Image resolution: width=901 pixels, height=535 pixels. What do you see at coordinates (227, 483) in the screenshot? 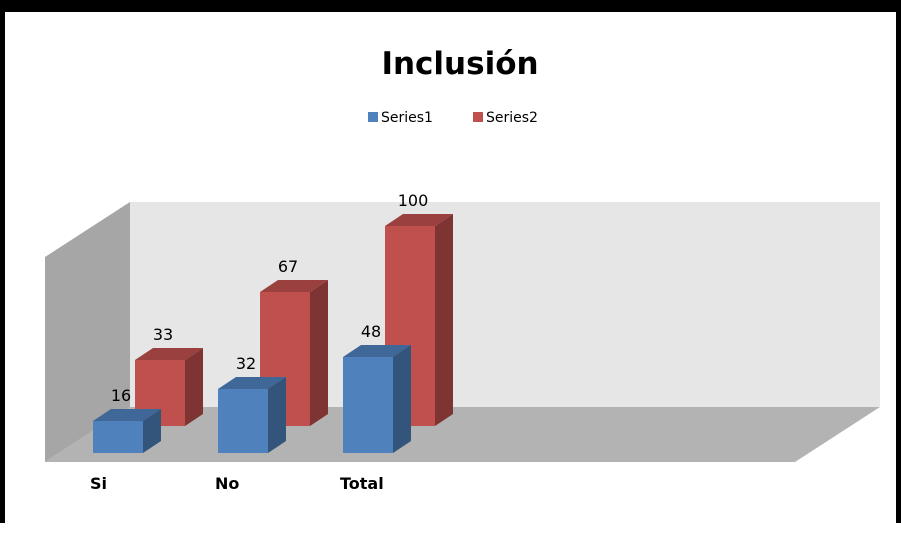
I see `category-label-no: No` at bounding box center [227, 483].